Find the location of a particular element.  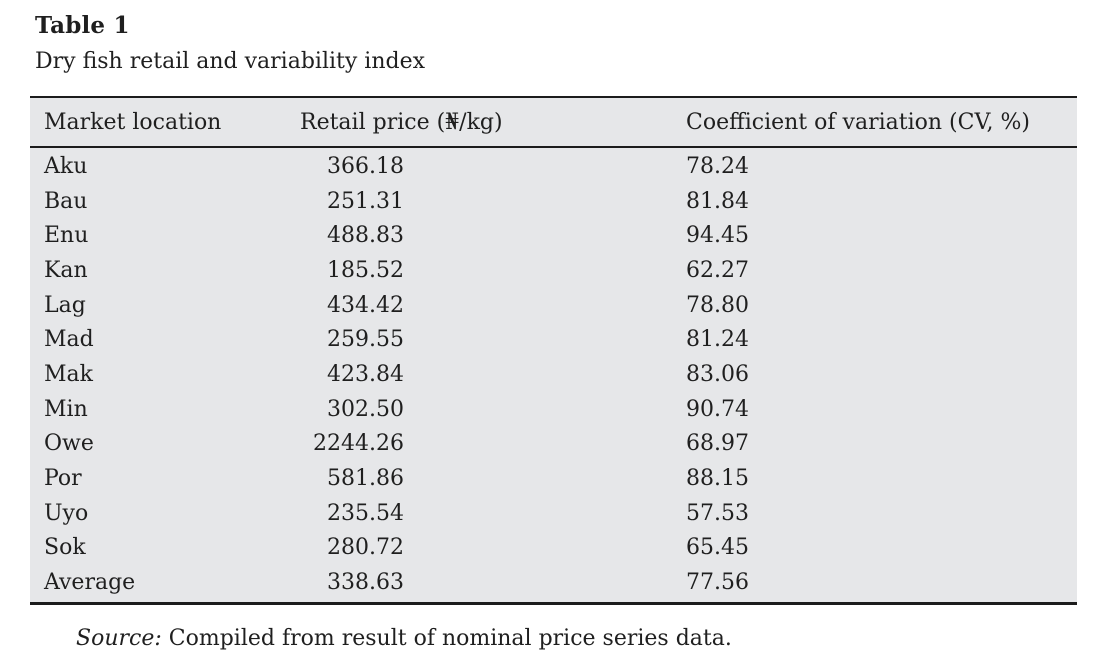

retail-price-cell: 423.84 is located at coordinates (365, 374).